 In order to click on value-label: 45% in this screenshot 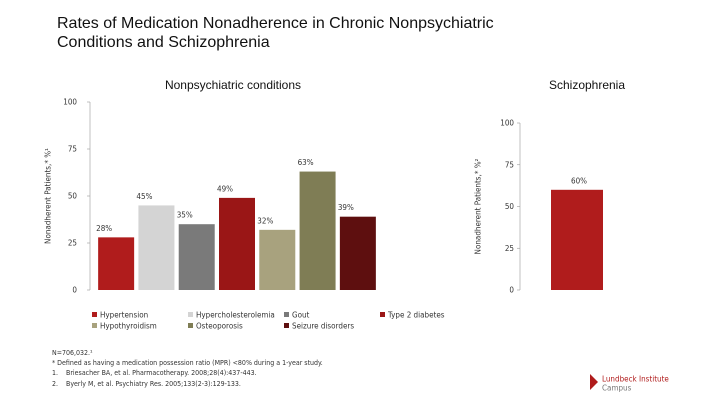, I will do `click(144, 196)`.